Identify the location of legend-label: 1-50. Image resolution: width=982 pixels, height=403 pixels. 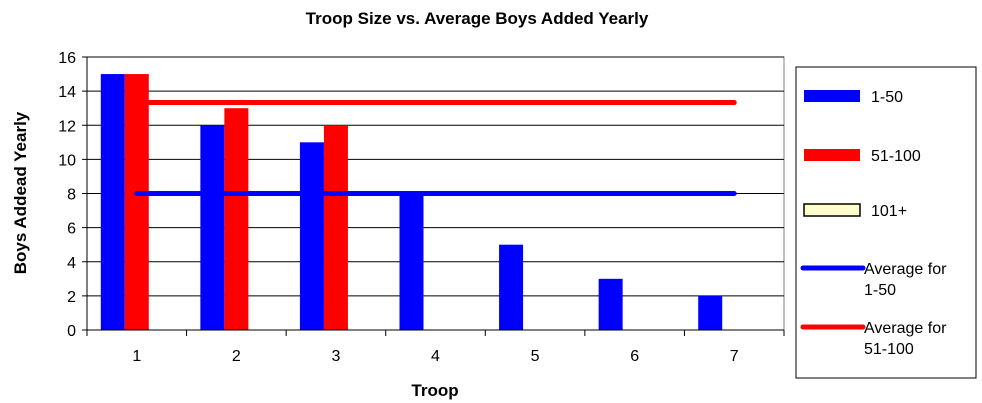
(887, 97).